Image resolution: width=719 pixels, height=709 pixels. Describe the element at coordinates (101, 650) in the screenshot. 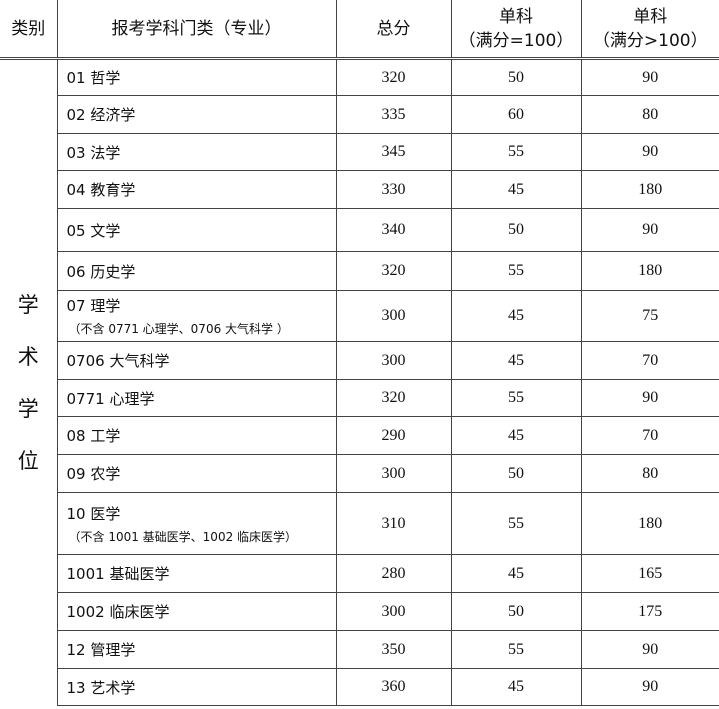

I see `discipline-name: 12 管理学` at that location.